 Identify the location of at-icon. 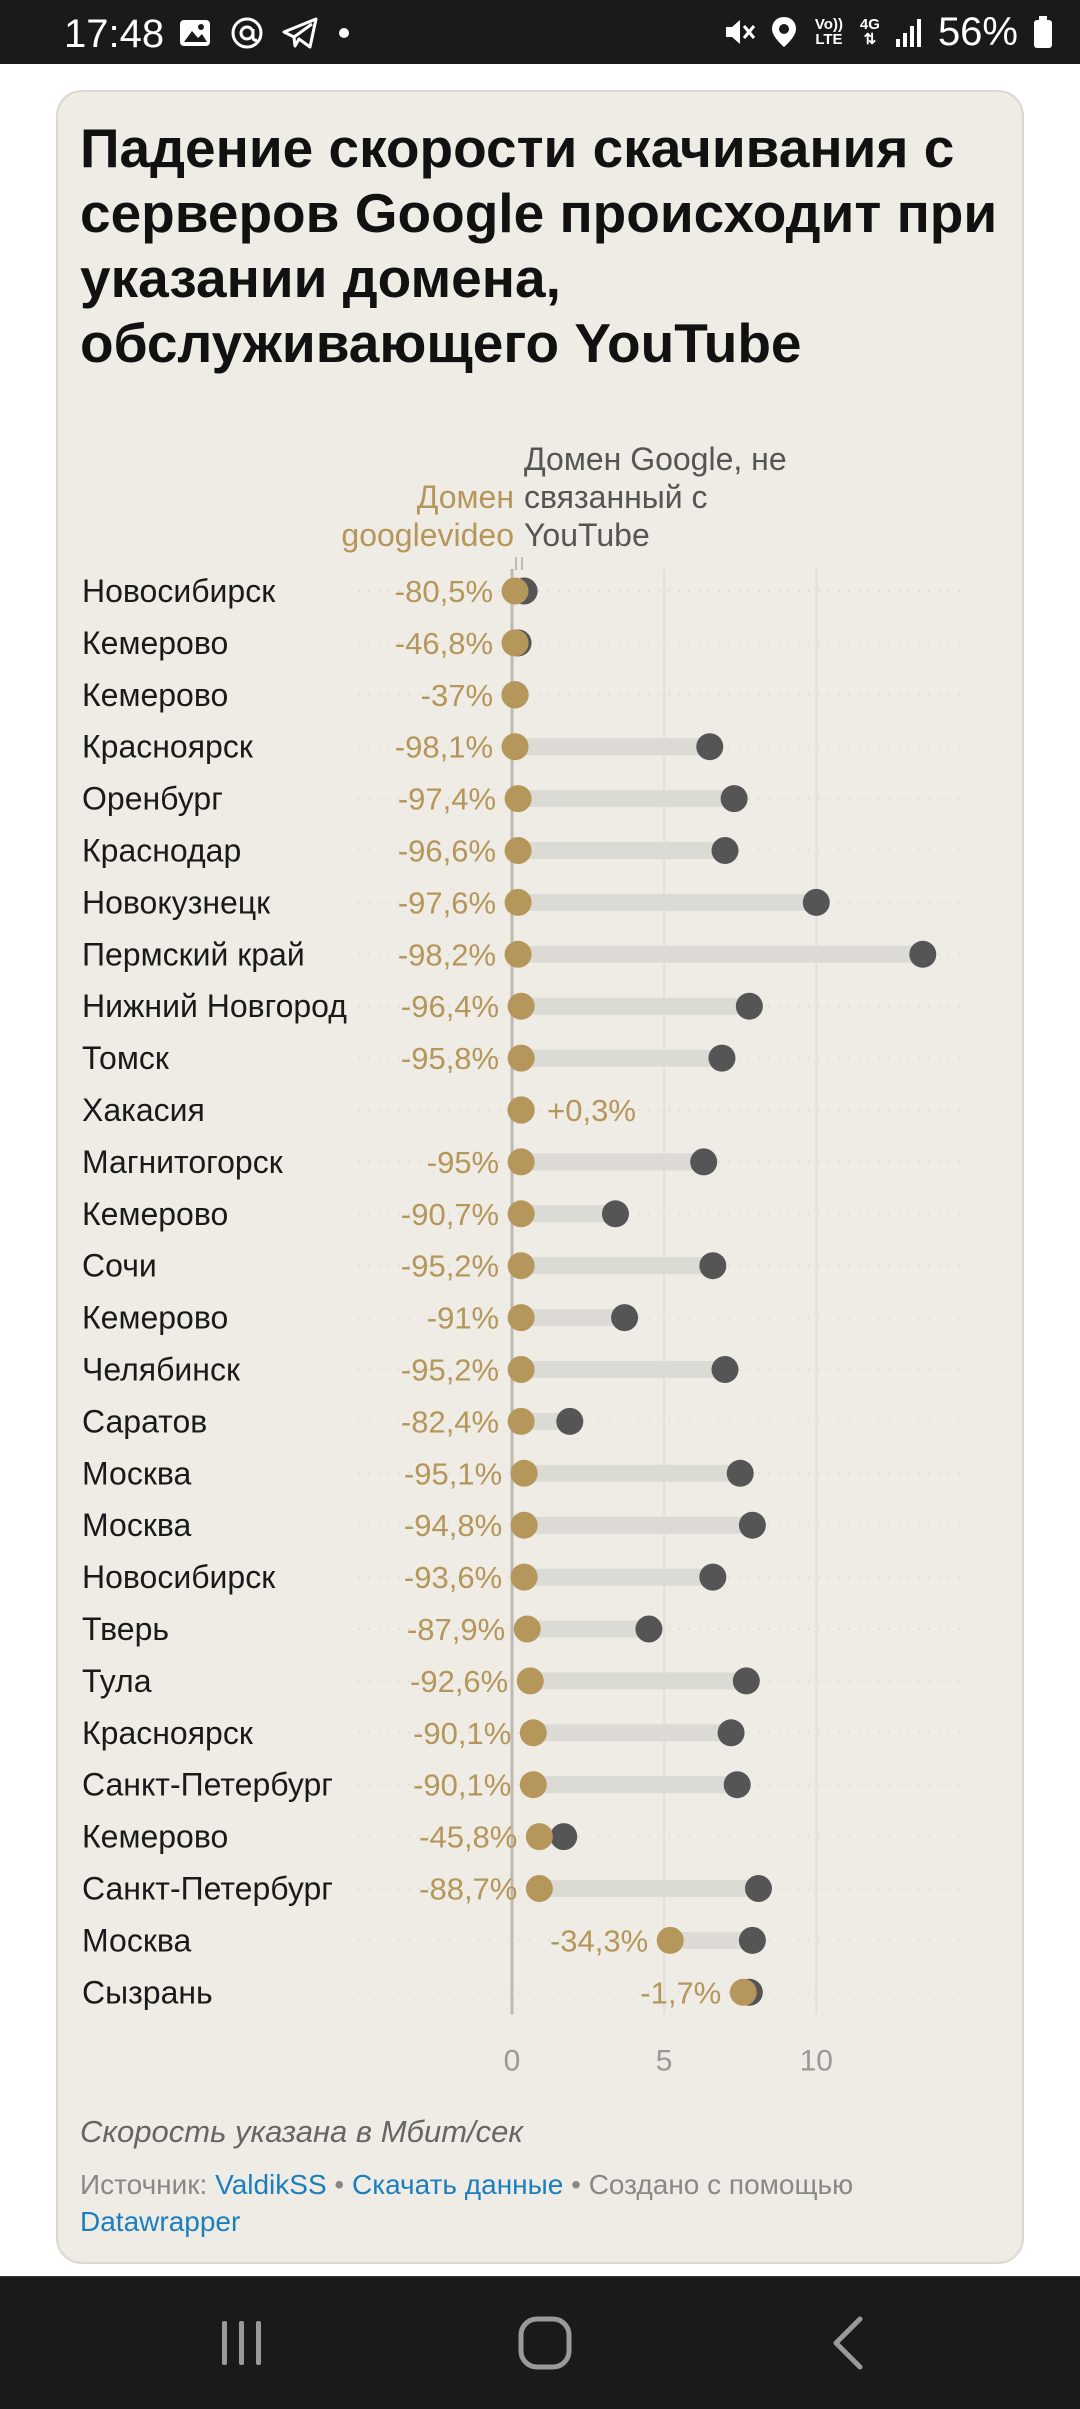
(247, 33).